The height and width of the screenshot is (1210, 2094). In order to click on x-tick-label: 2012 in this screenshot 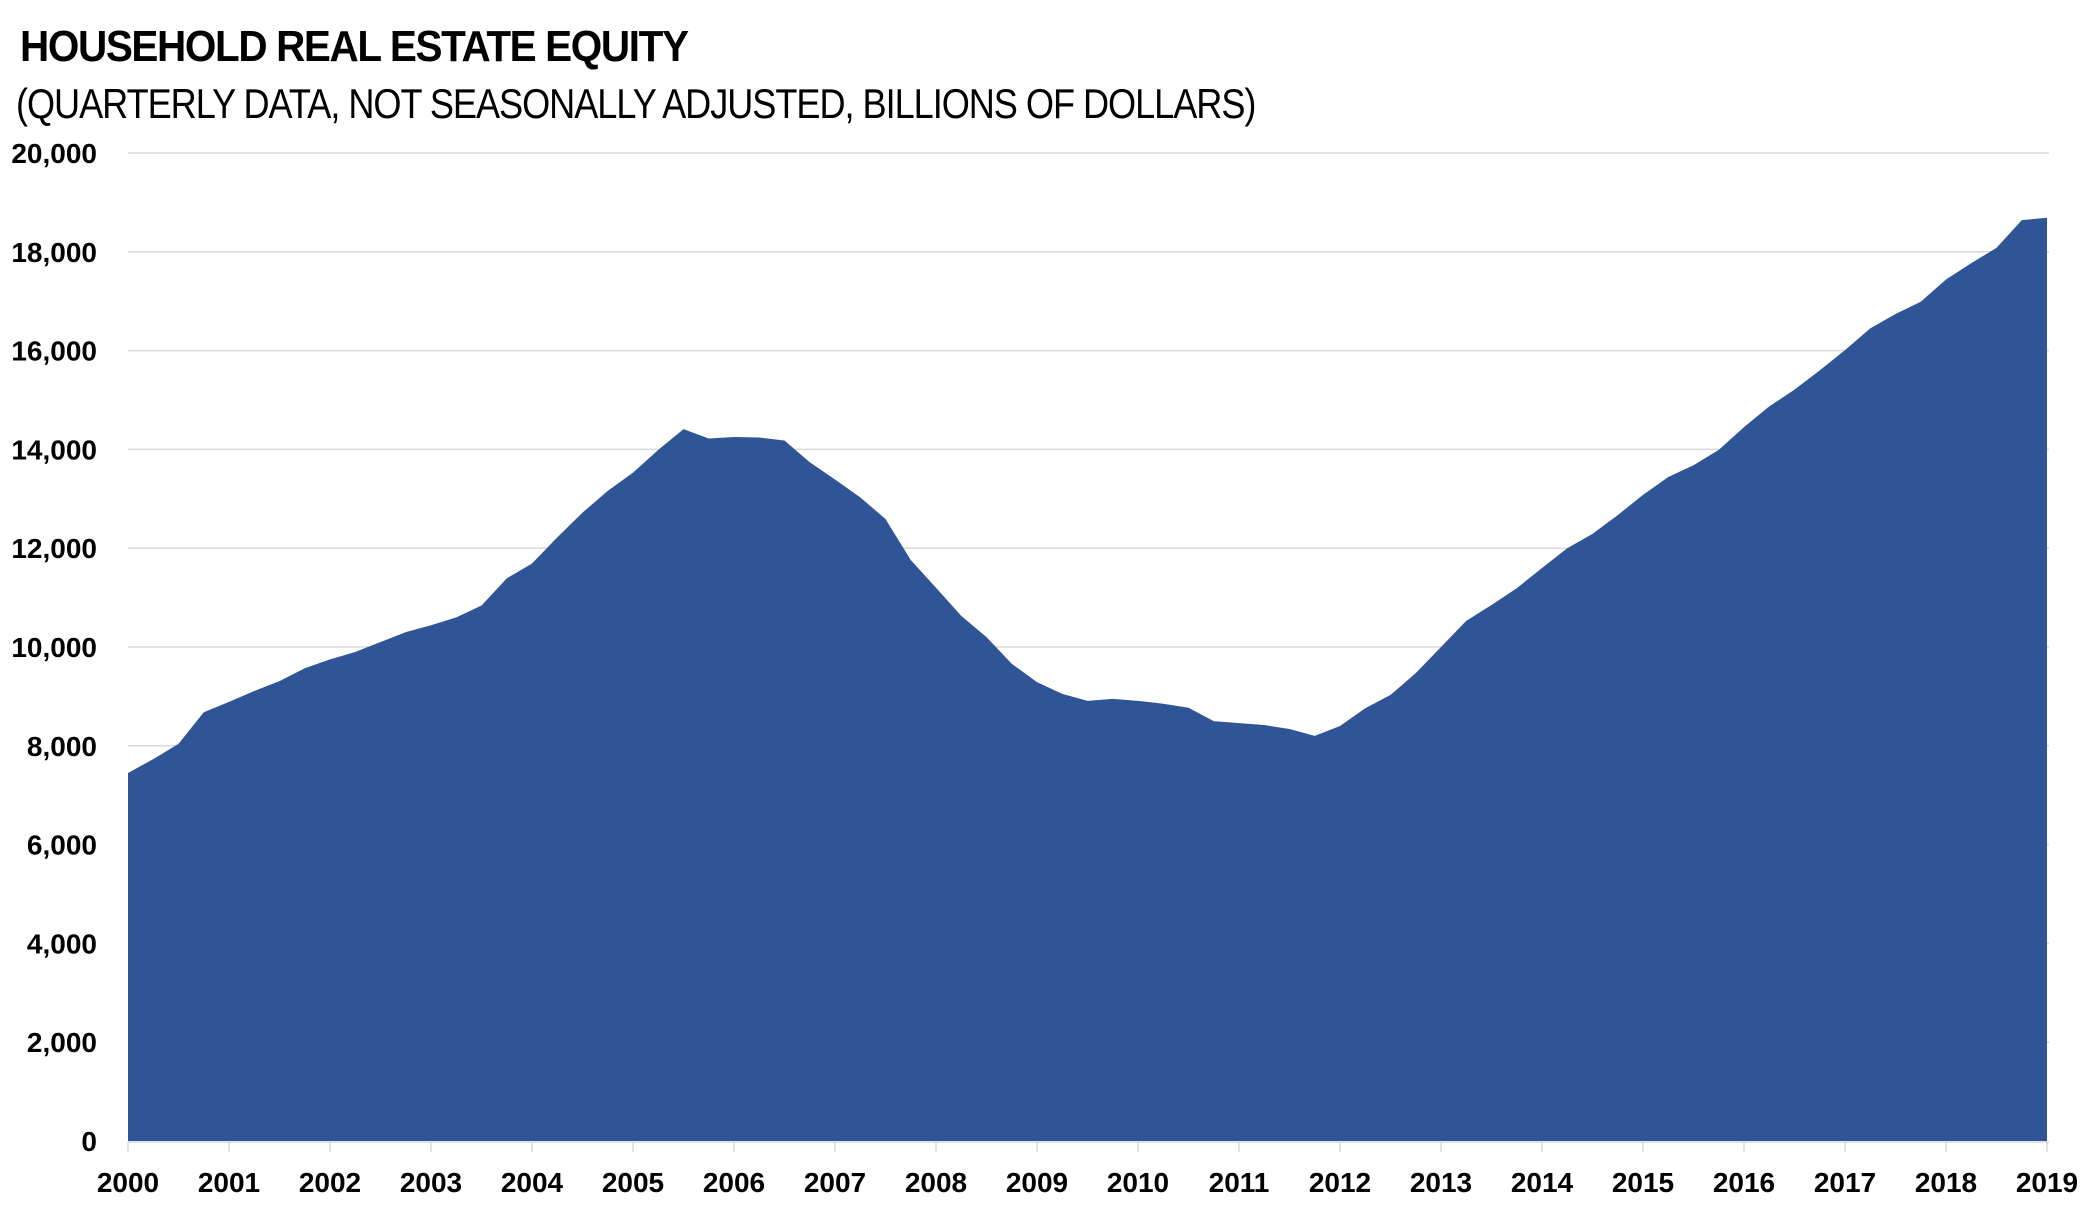, I will do `click(1340, 1182)`.